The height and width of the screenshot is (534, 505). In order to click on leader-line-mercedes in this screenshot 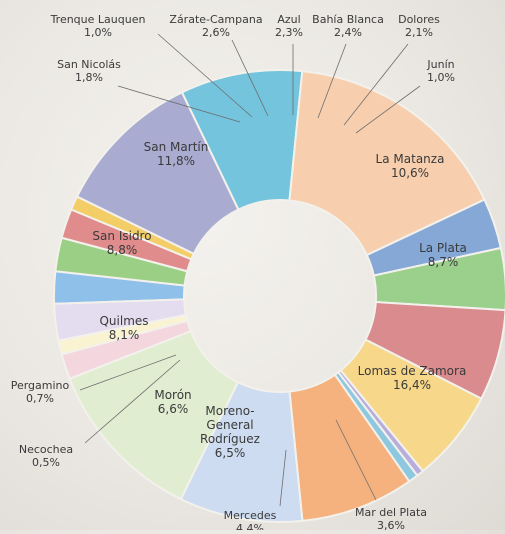, I will do `click(283, 478)`.